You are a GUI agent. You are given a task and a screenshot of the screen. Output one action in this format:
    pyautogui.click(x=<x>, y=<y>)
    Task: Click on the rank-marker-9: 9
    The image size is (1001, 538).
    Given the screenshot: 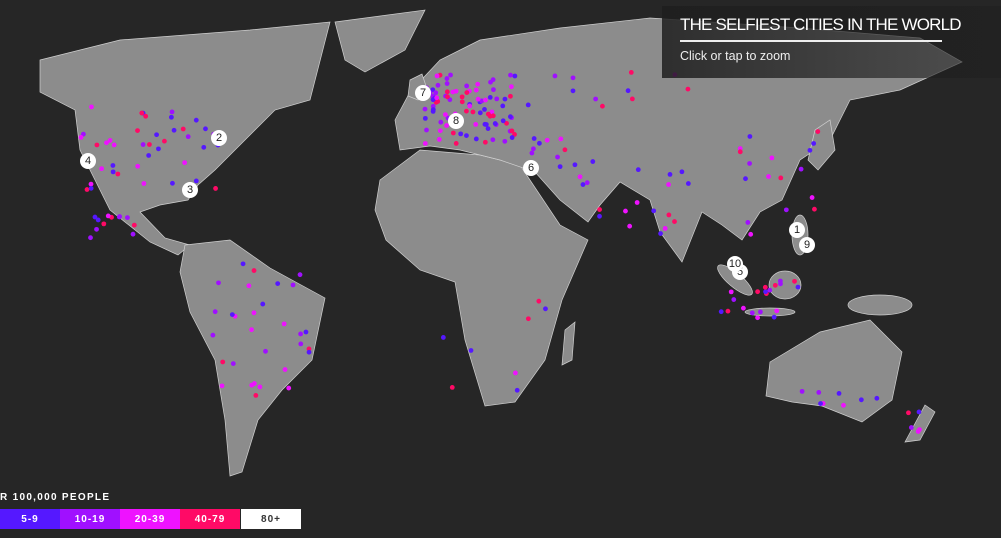 What is the action you would take?
    pyautogui.click(x=807, y=245)
    